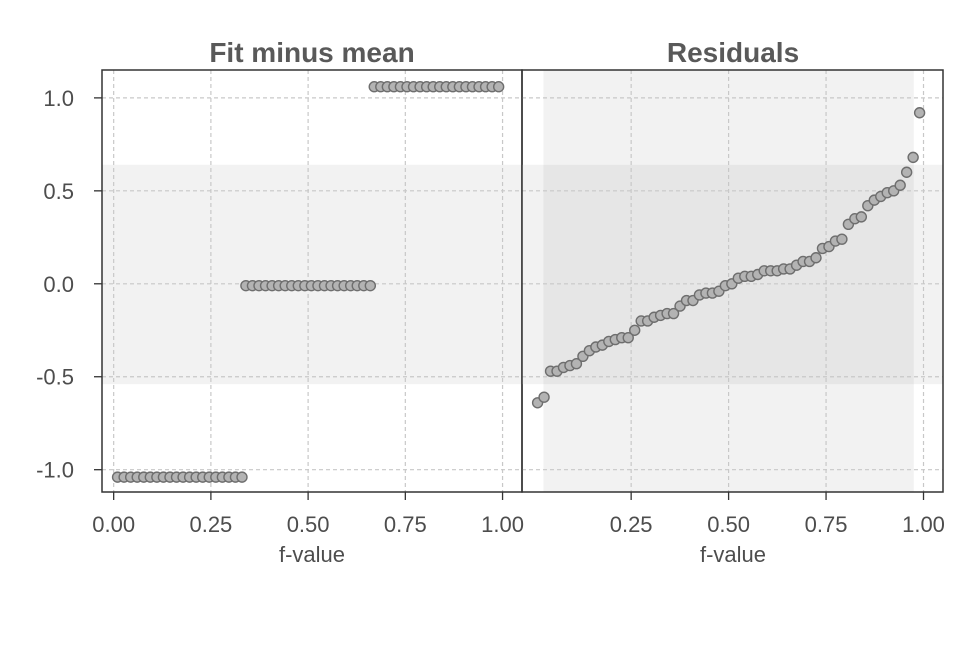  I want to click on y-tick-label: 0.0, so click(58, 284).